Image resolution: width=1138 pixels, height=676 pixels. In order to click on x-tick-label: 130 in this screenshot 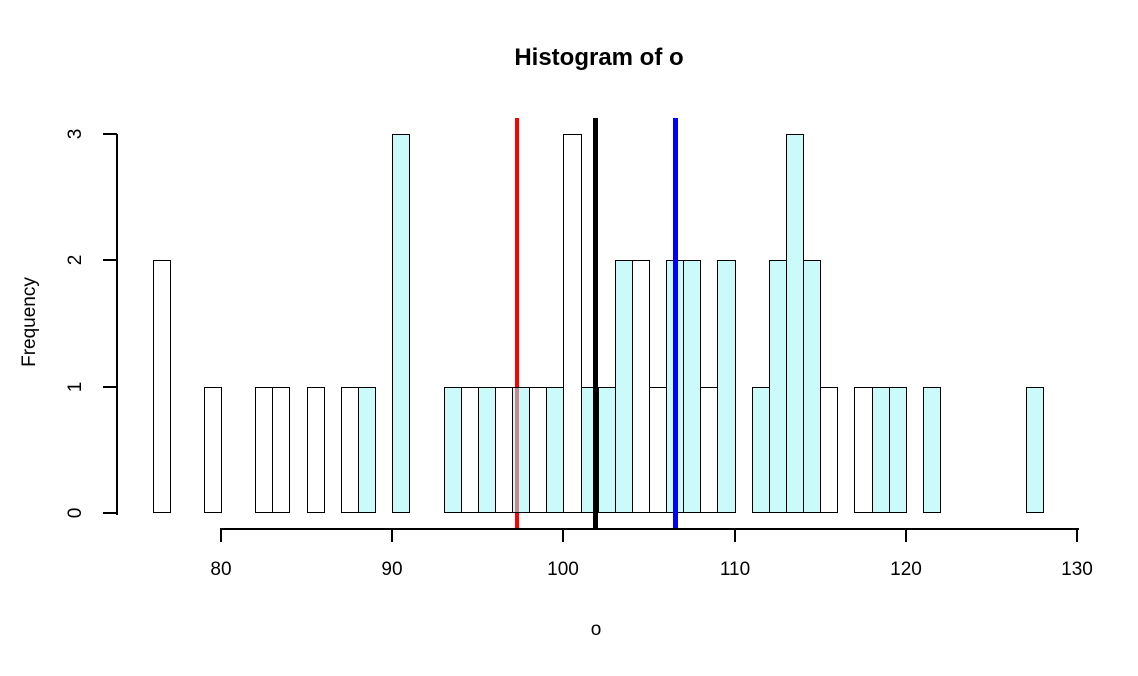, I will do `click(1077, 569)`.